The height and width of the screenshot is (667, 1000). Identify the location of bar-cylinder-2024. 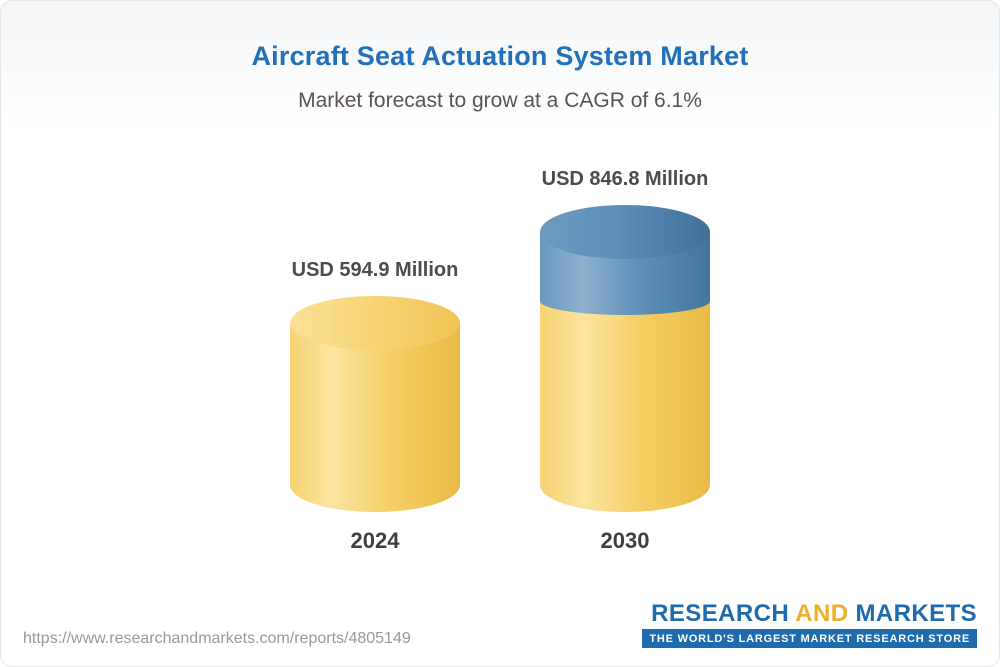
(375, 404).